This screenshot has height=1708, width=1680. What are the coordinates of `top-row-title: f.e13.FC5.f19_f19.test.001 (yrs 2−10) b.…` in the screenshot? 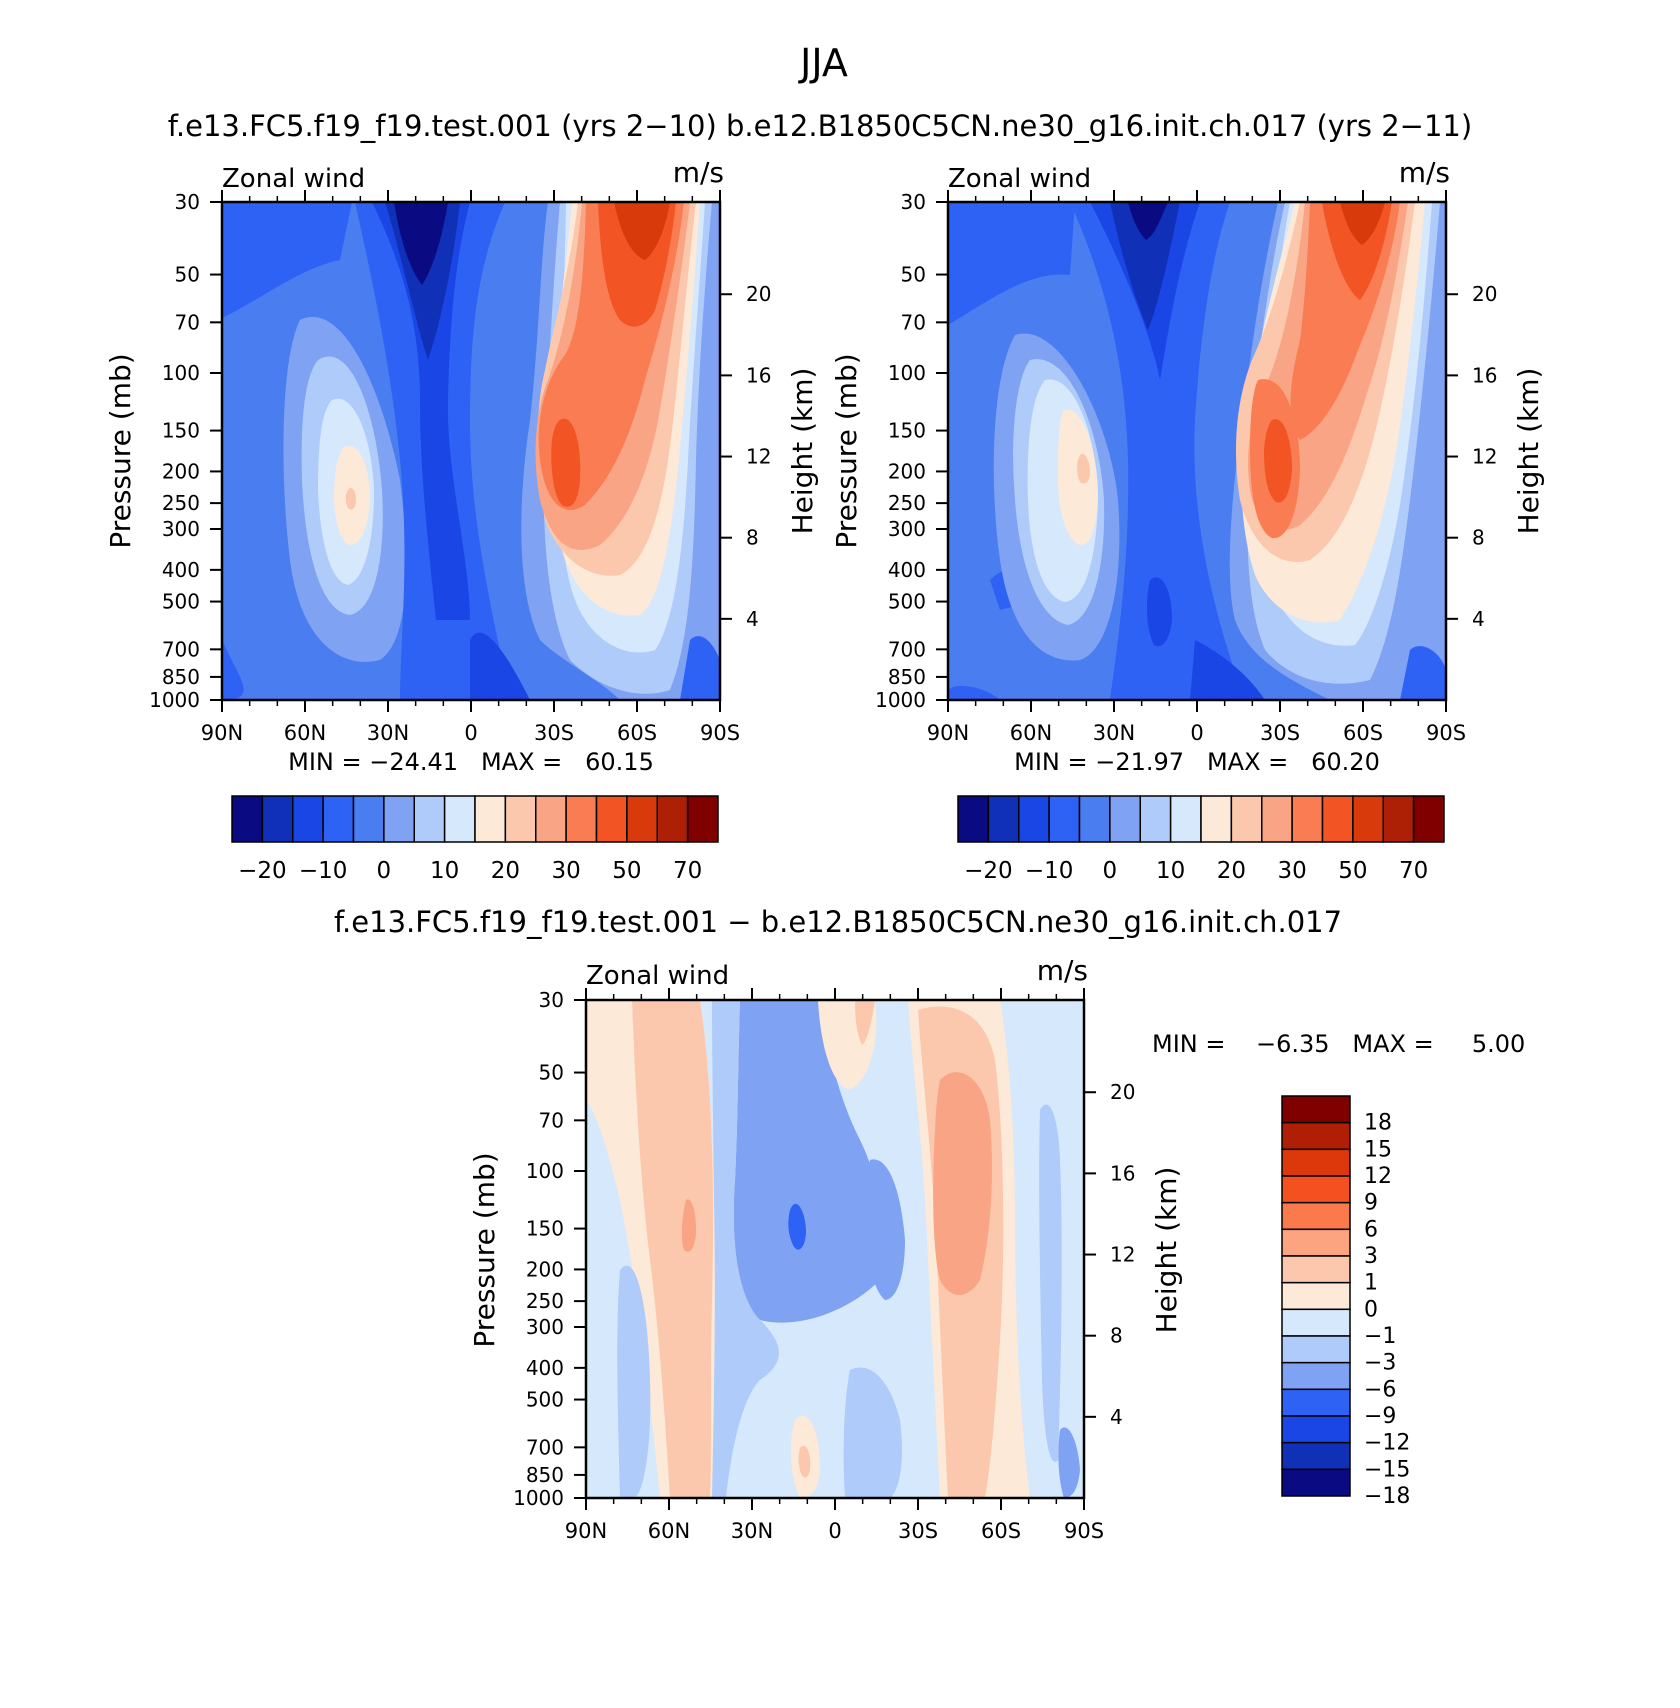 It's located at (820, 126).